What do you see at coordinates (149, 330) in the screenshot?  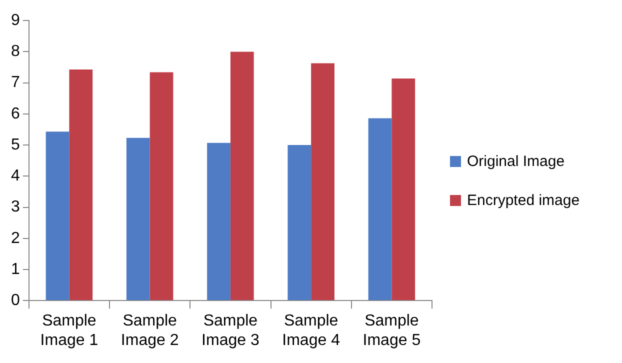 I see `x-tick-label: Sample Image 2` at bounding box center [149, 330].